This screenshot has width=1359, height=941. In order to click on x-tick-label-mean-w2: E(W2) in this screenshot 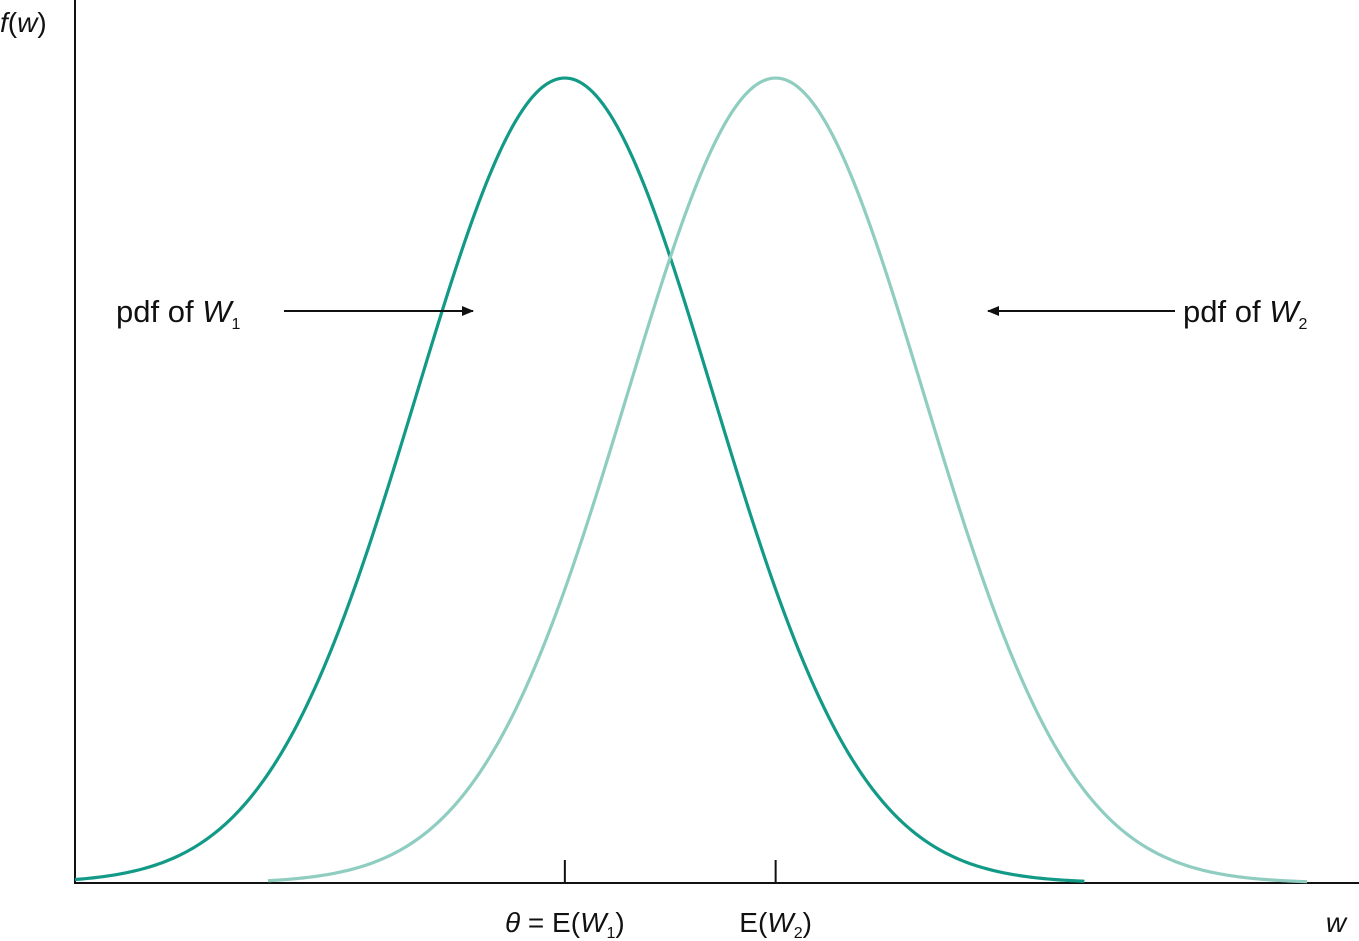, I will do `click(775, 924)`.